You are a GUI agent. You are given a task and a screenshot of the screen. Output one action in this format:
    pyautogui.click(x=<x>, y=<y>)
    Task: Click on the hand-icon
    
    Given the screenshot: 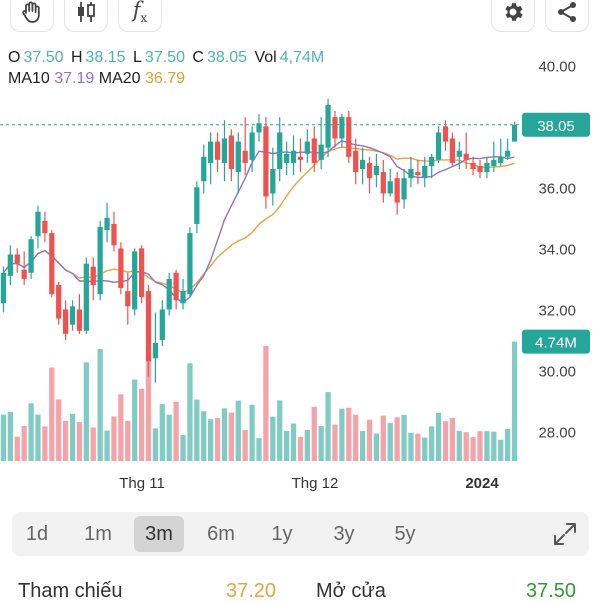 What is the action you would take?
    pyautogui.click(x=31, y=12)
    